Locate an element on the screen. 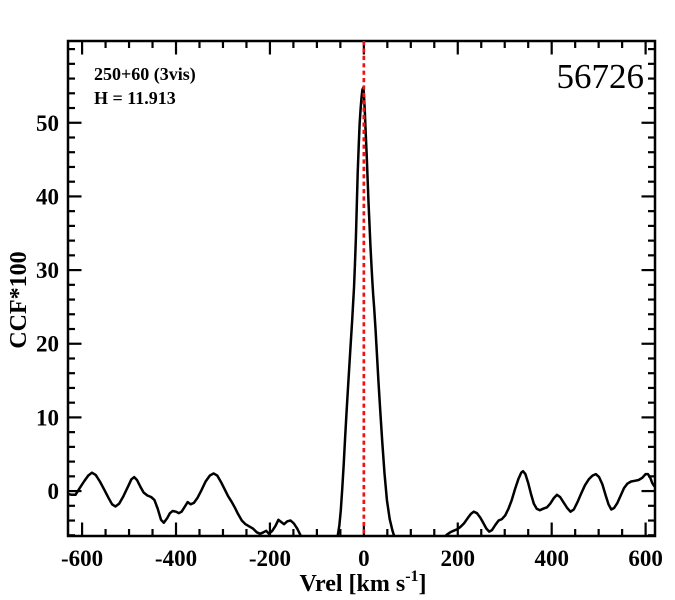 The width and height of the screenshot is (675, 600). x-tick-label: 400 is located at coordinates (551, 558).